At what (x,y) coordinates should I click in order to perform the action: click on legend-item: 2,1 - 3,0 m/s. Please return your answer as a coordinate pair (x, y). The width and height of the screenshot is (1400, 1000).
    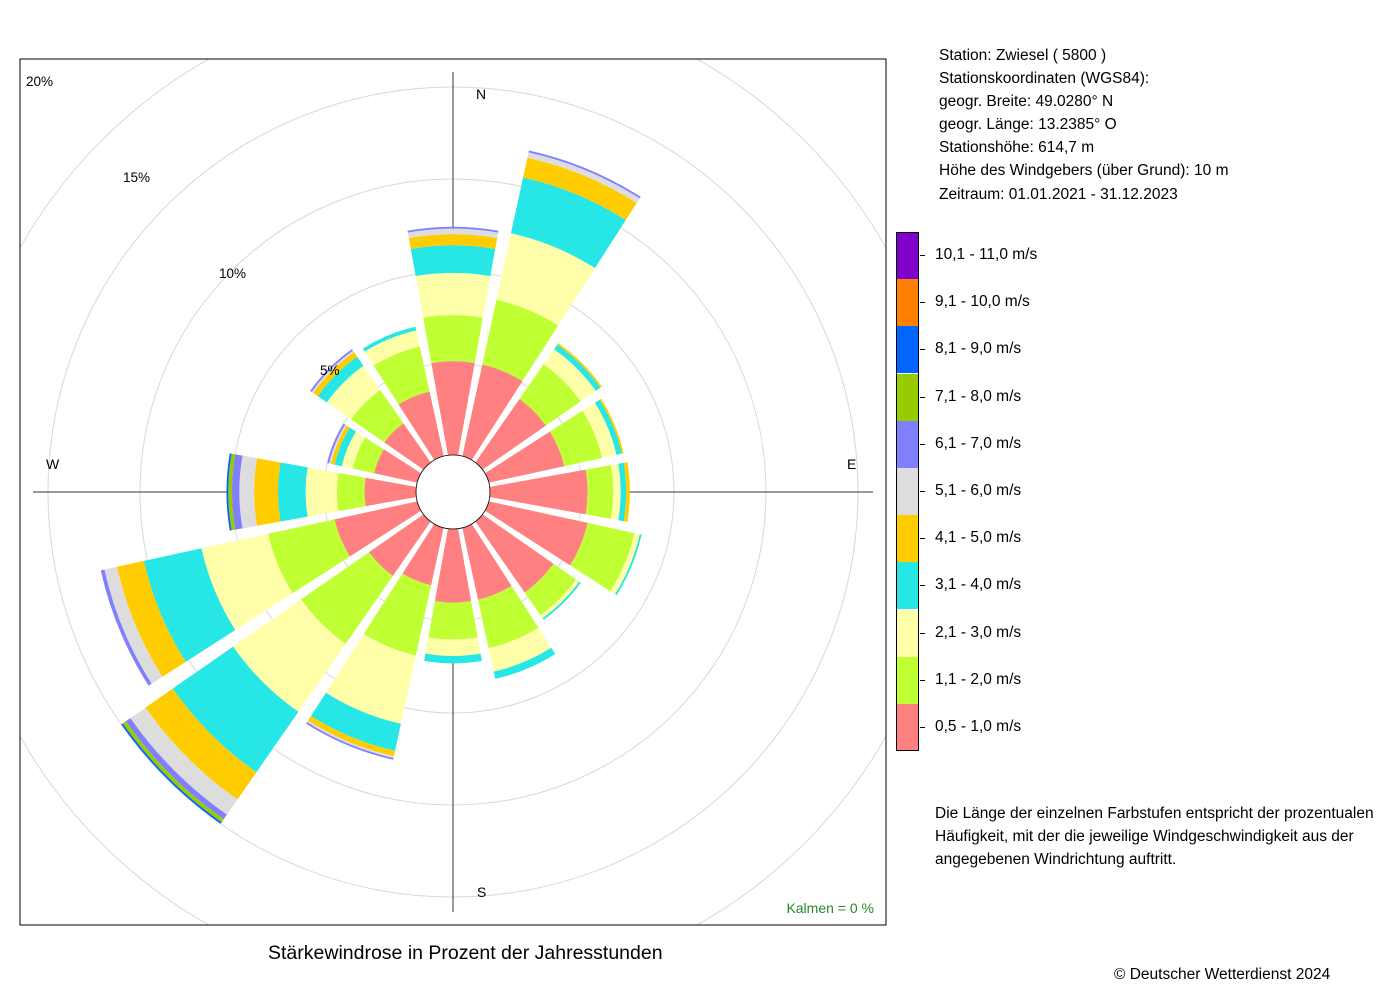
    Looking at the image, I should click on (1106, 633).